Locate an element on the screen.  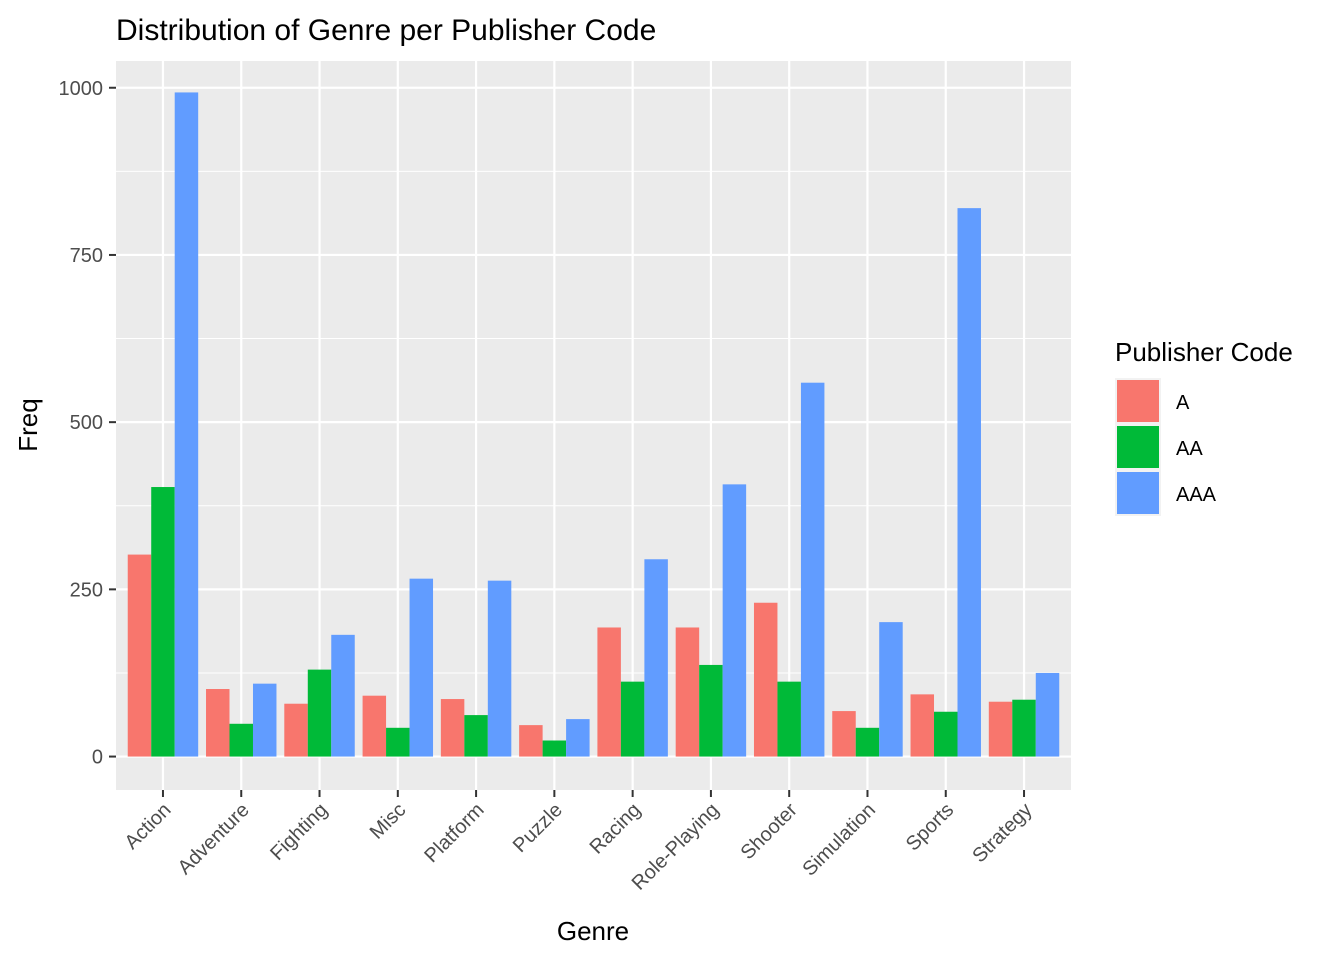
bar-AA-Strategy is located at coordinates (1024, 728).